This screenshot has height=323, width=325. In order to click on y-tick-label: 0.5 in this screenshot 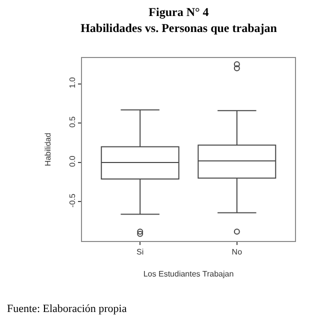, I will do `click(72, 122)`.